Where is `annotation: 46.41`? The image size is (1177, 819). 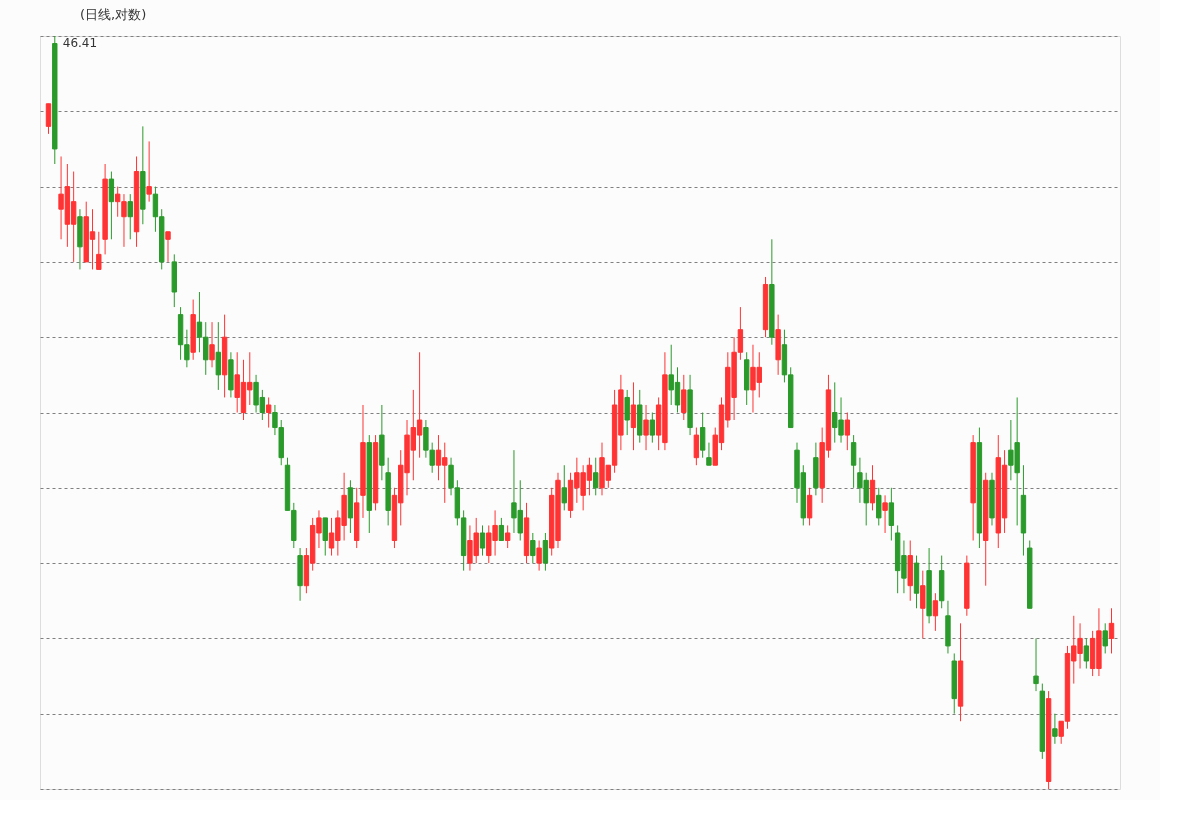
annotation: 46.41 is located at coordinates (80, 43).